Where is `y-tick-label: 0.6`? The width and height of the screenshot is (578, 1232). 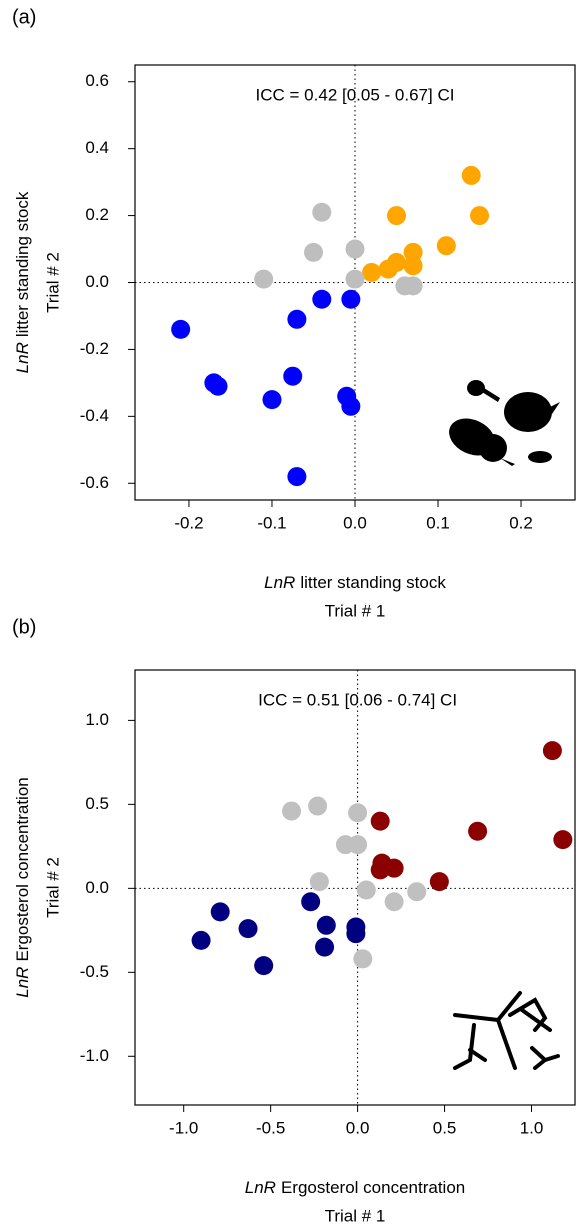 y-tick-label: 0.6 is located at coordinates (97, 80).